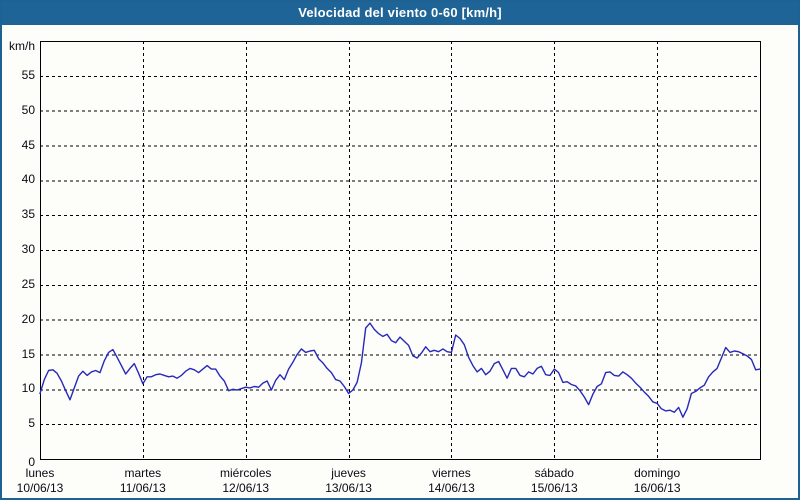 The width and height of the screenshot is (800, 500). I want to click on x-axis-day-label: miércoles 12/06/13, so click(246, 481).